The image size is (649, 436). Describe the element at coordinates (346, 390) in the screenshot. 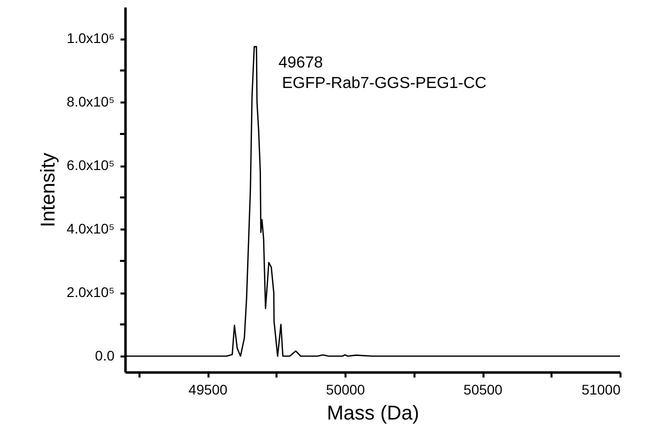

I see `x-tick-label: 50000` at that location.